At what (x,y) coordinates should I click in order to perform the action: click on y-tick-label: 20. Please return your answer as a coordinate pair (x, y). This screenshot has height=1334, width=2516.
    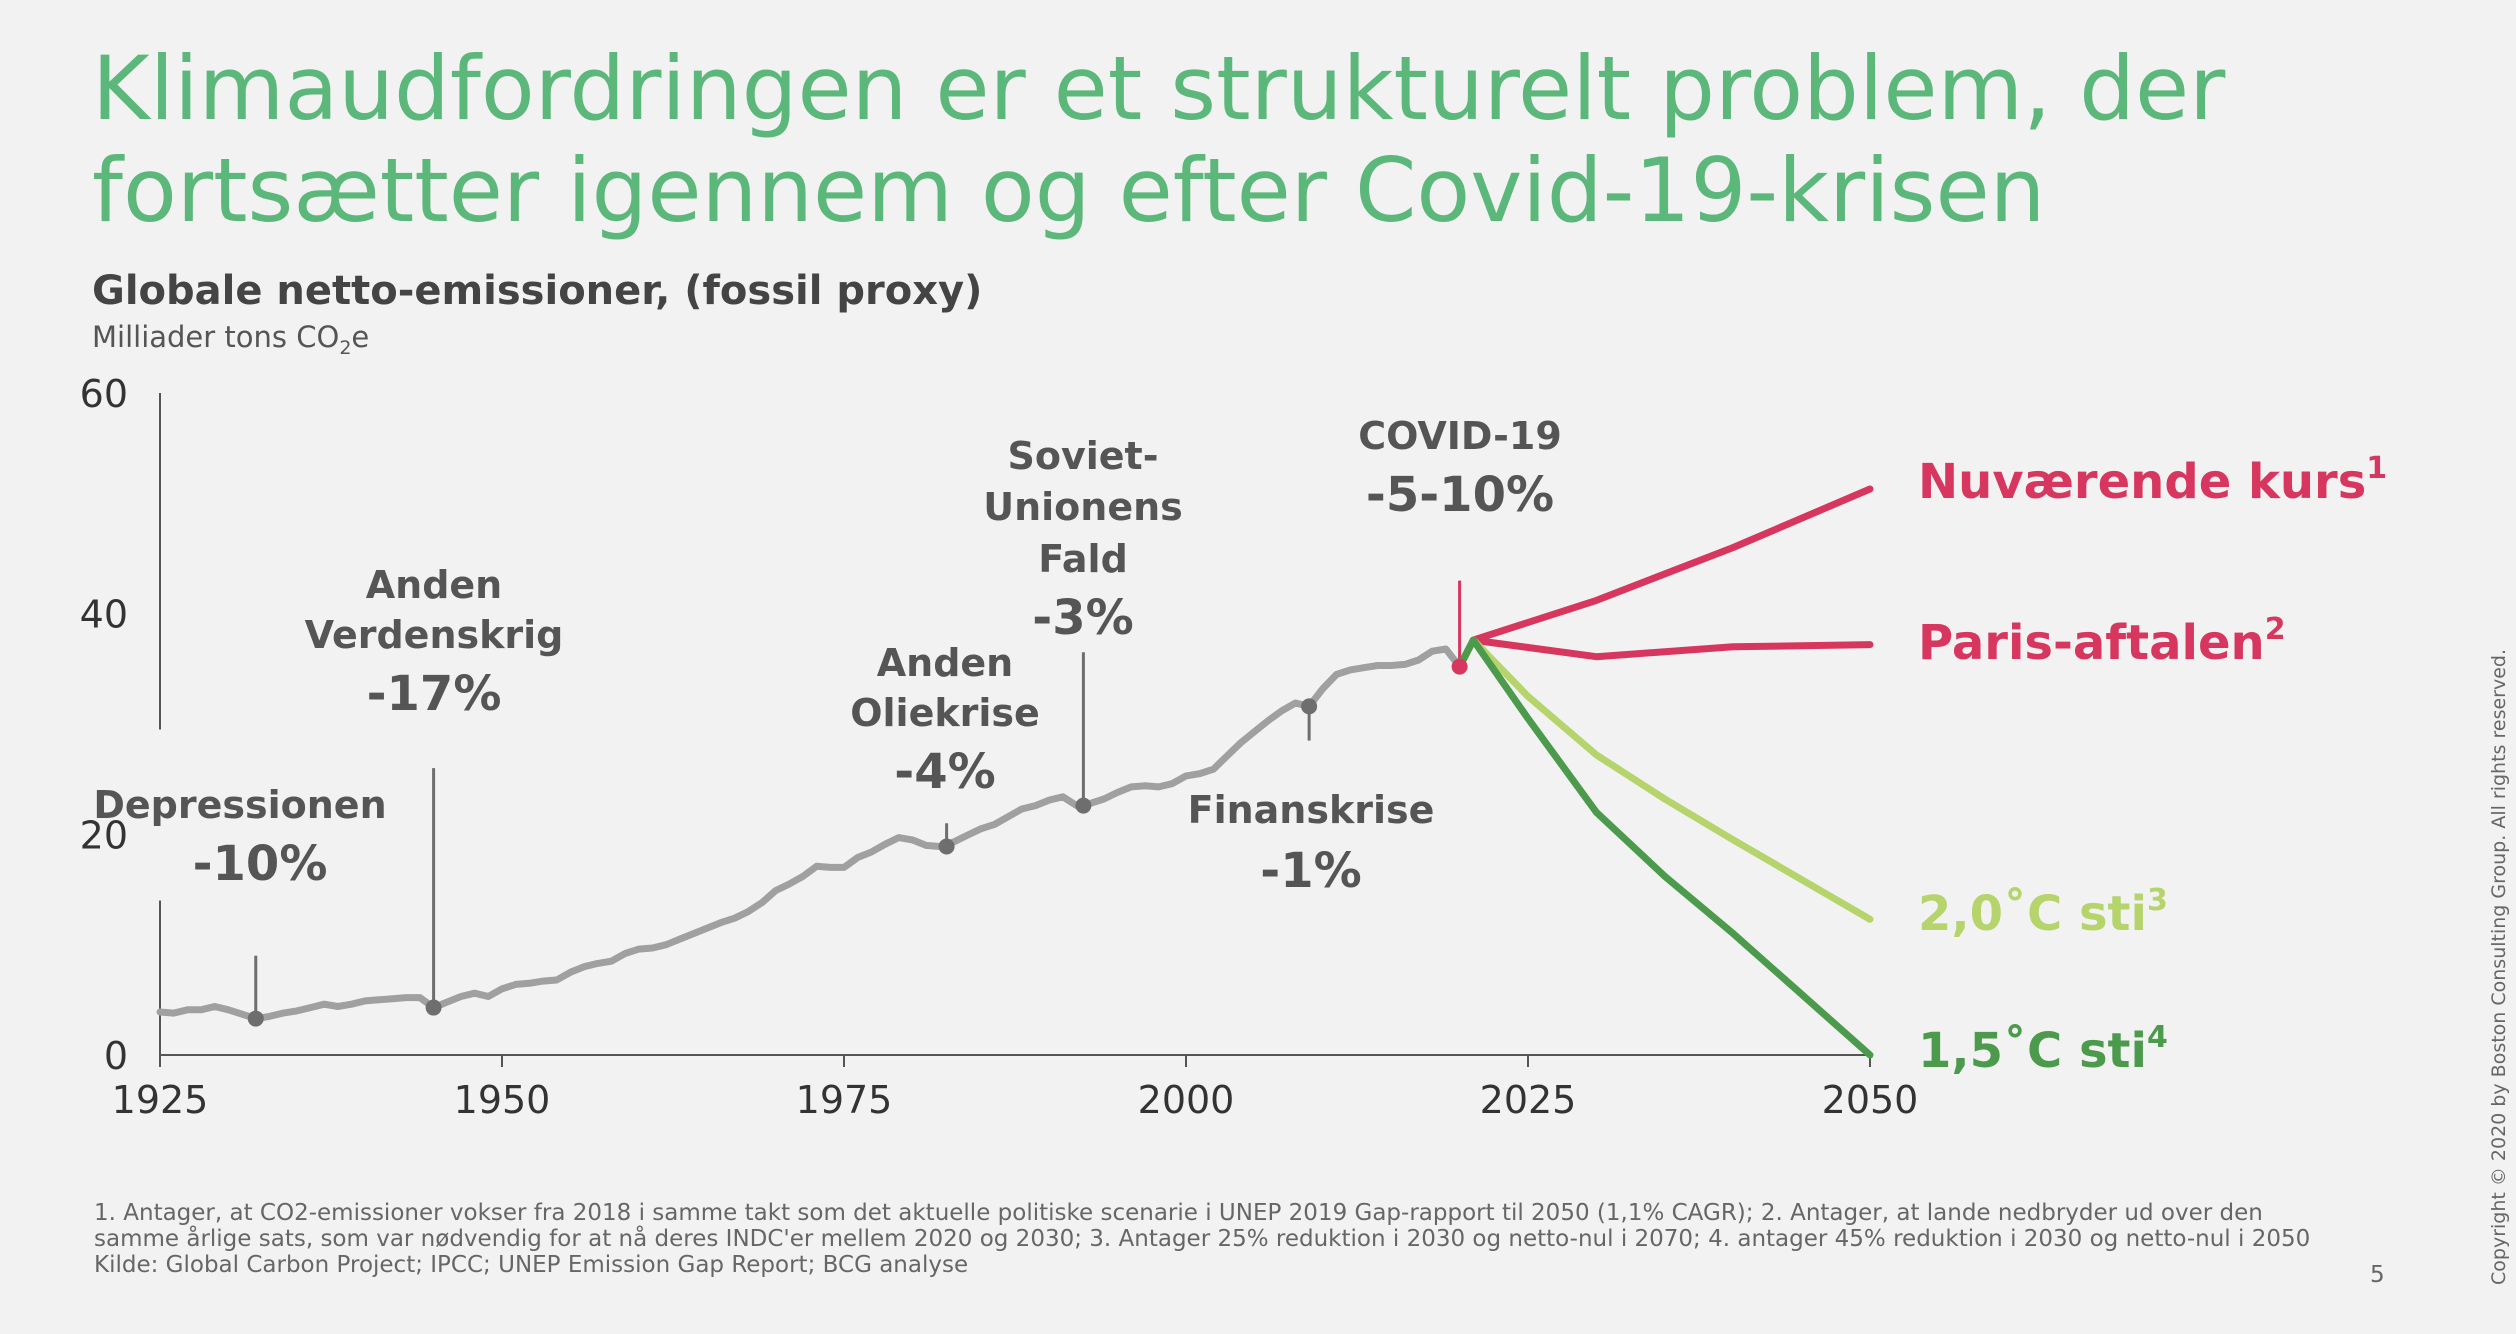
    Looking at the image, I should click on (104, 835).